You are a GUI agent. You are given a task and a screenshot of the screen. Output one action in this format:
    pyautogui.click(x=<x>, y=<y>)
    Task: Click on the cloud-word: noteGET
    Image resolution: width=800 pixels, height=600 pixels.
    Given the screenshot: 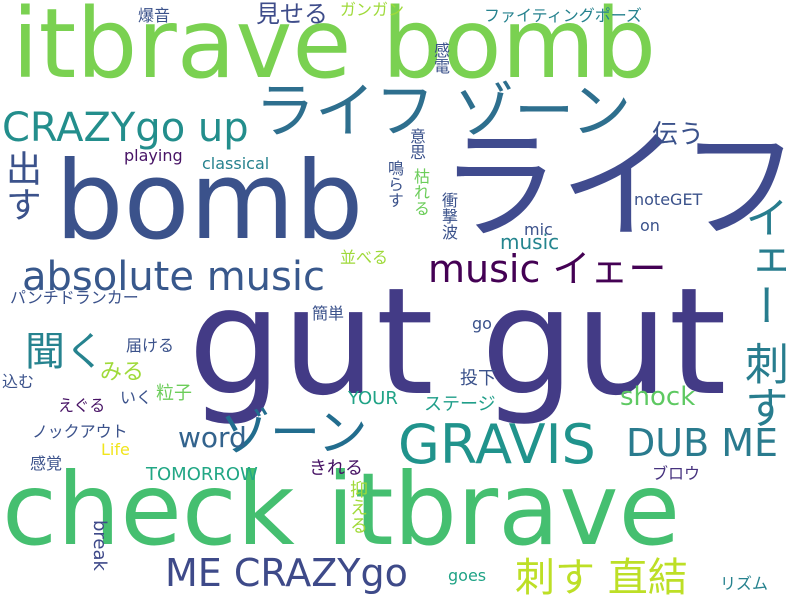 What is the action you would take?
    pyautogui.click(x=668, y=199)
    